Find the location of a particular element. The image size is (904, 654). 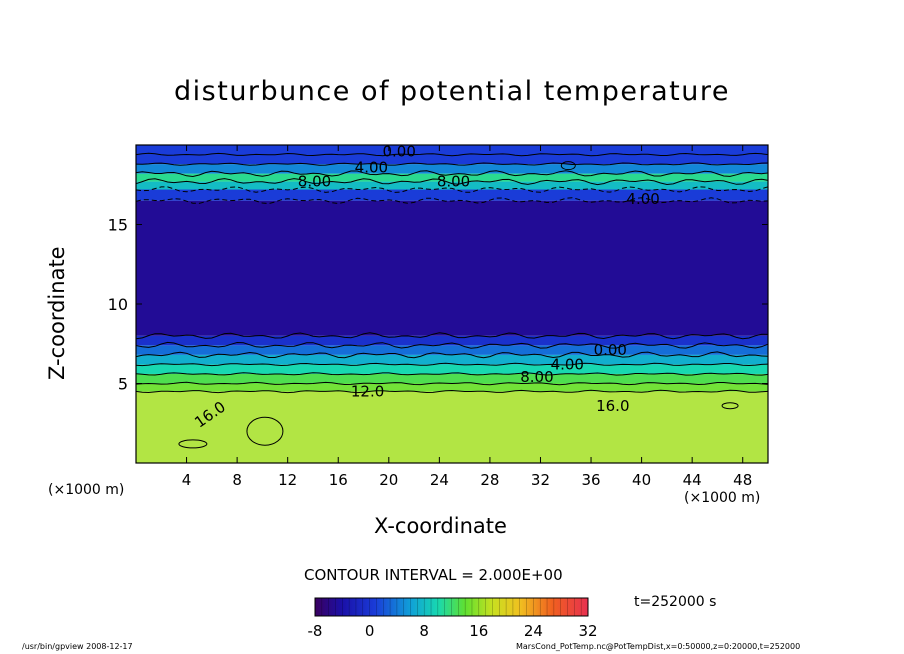

x-tick-label: 20 is located at coordinates (388, 480).